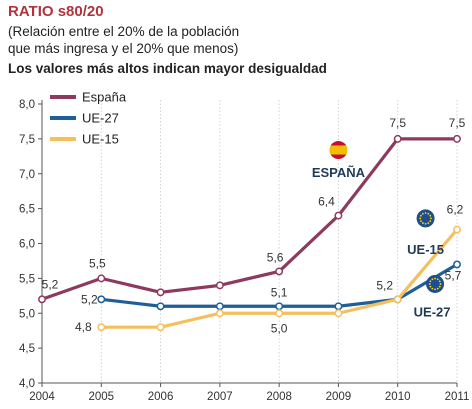 This screenshot has width=472, height=409. Describe the element at coordinates (83, 327) in the screenshot. I see `data-label-ue-15: 4,8` at that location.